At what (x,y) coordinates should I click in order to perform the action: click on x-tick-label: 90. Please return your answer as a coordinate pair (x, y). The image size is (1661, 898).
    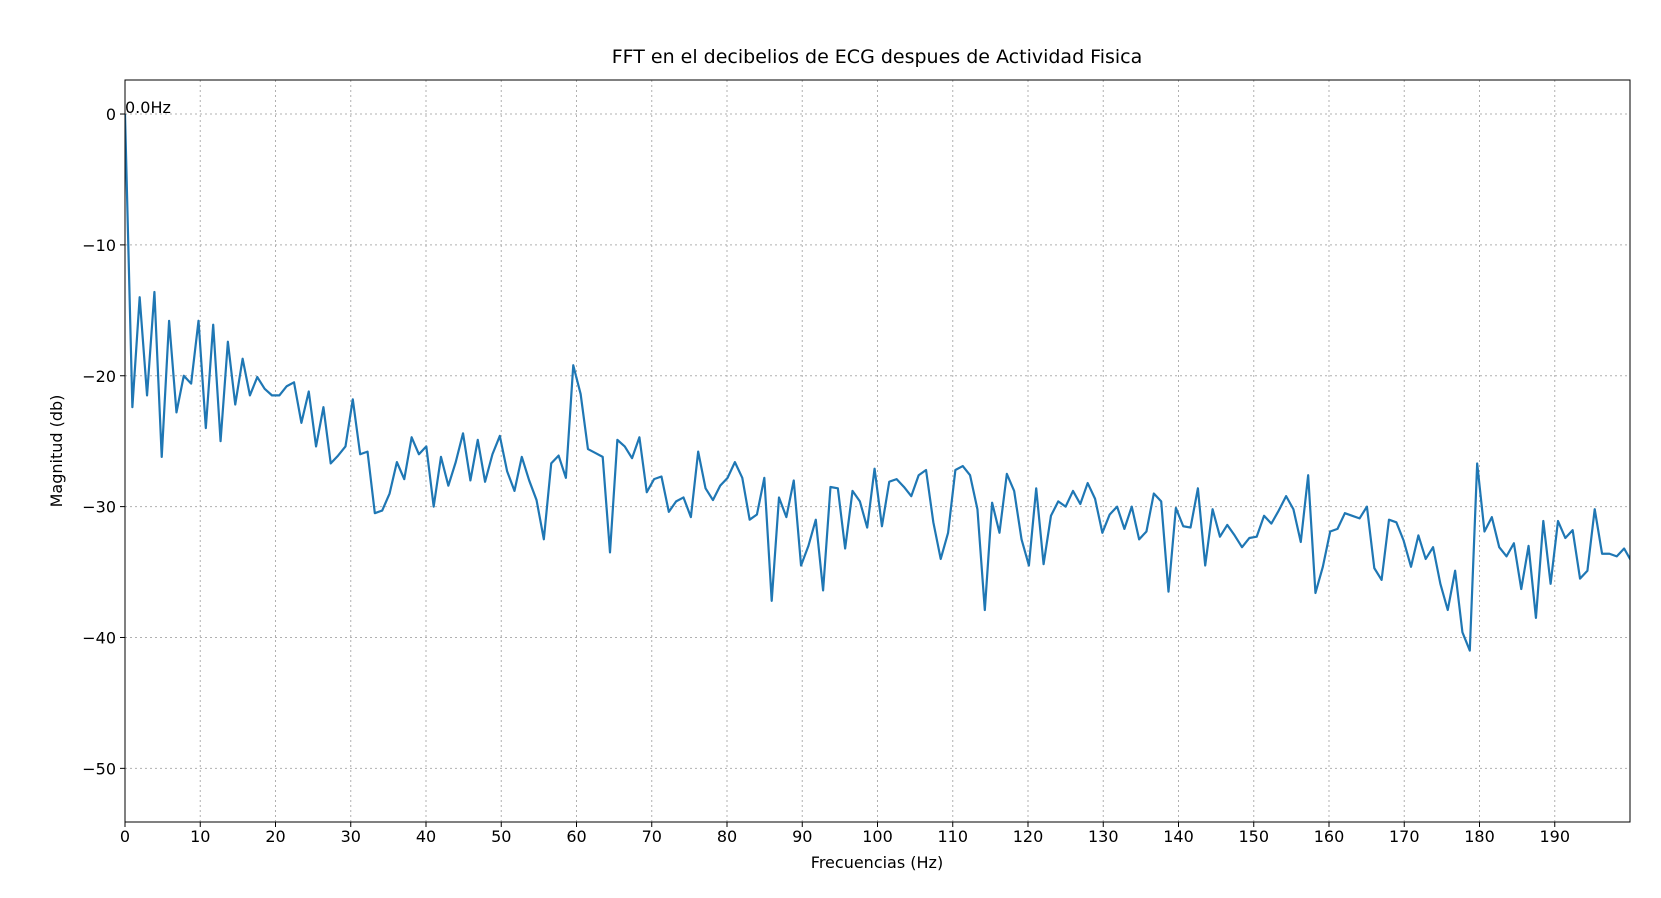
    Looking at the image, I should click on (802, 836).